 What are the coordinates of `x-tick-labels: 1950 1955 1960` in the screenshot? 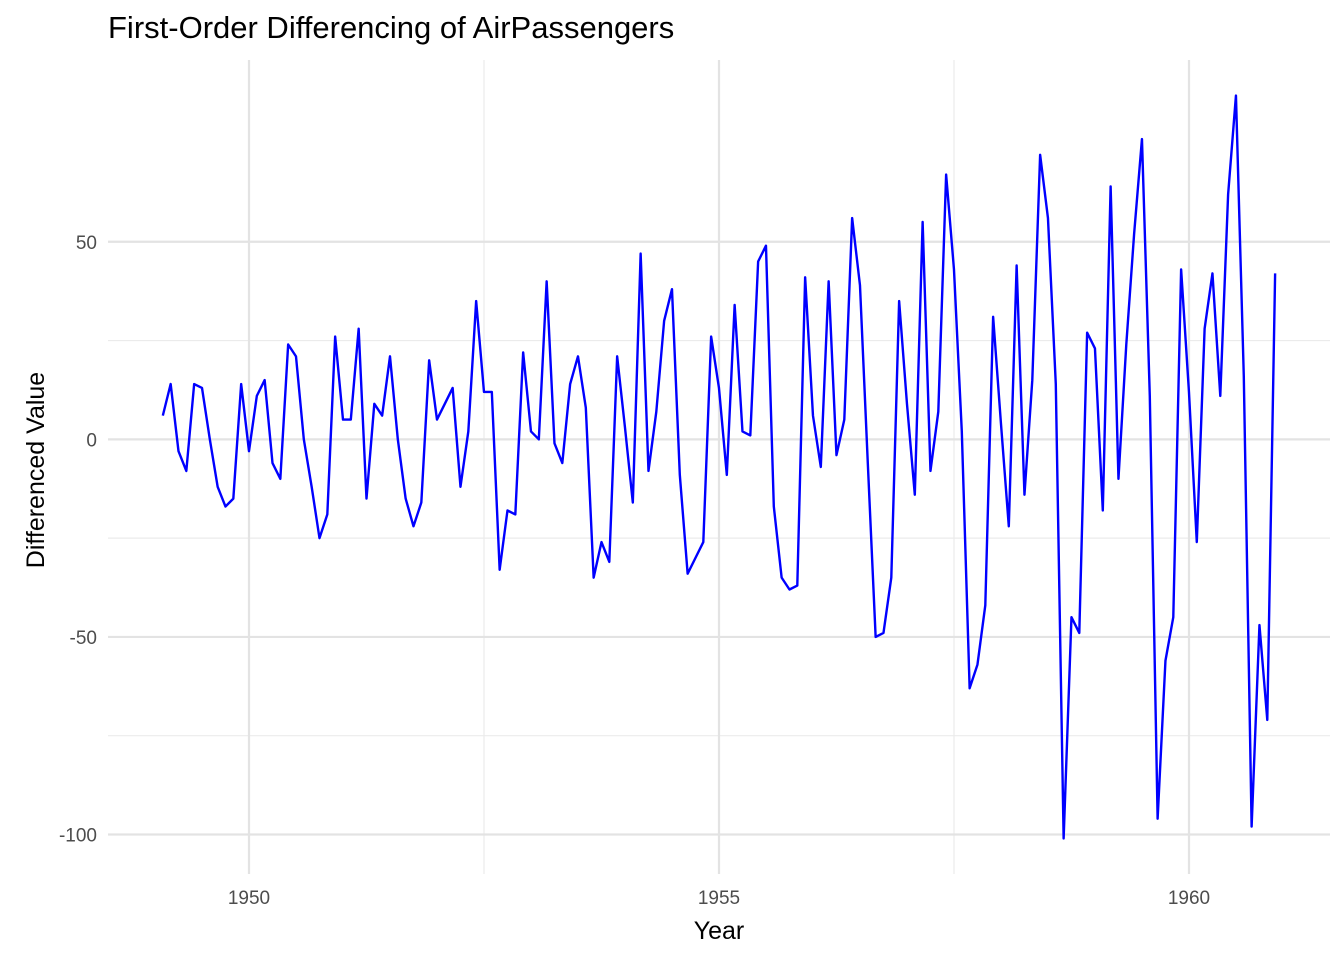 It's located at (719, 898).